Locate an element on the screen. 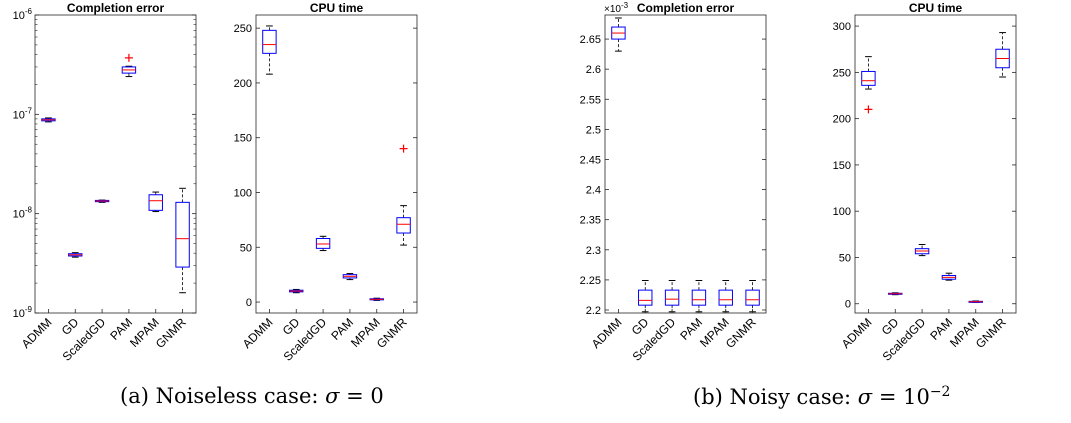  y-tick-label: 2.5 is located at coordinates (593, 130).